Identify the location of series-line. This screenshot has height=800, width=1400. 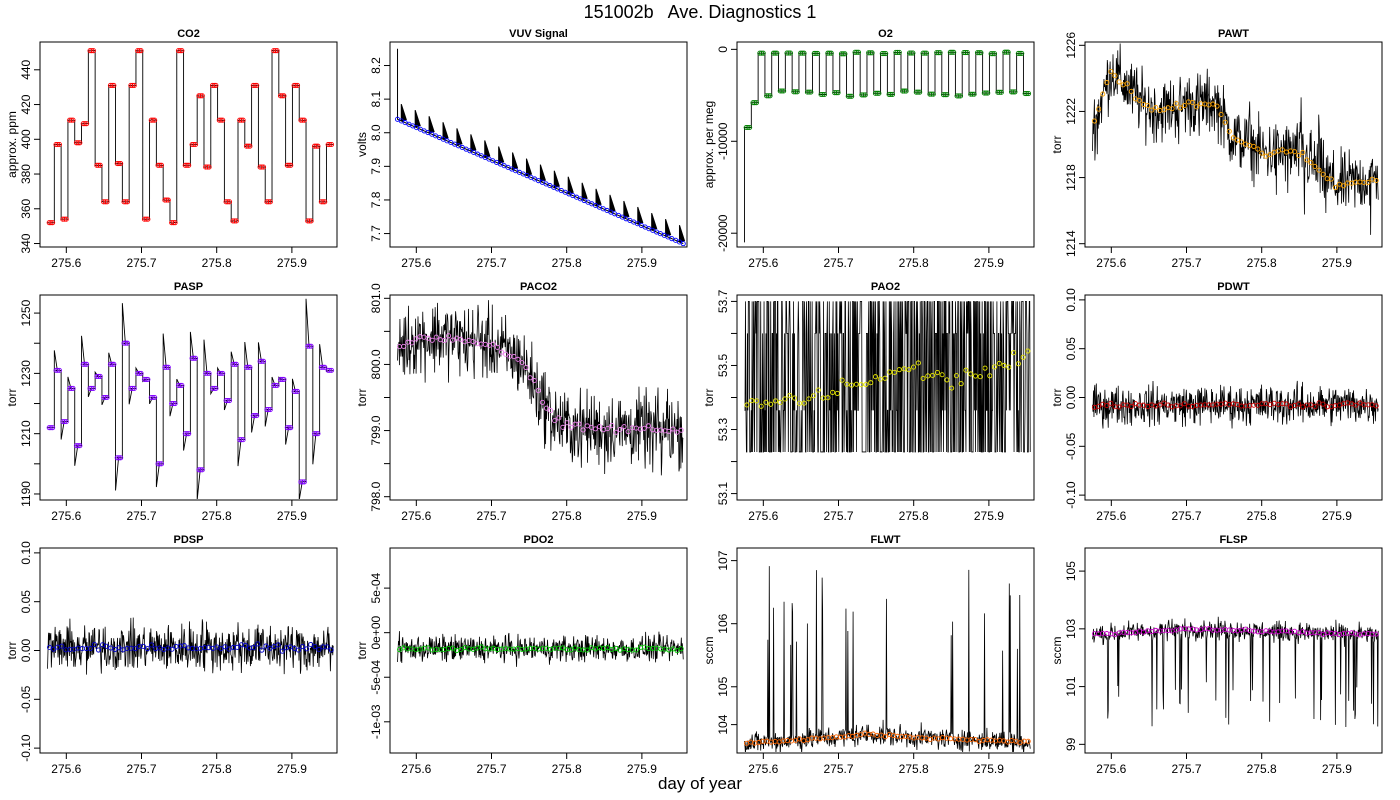
(540, 388).